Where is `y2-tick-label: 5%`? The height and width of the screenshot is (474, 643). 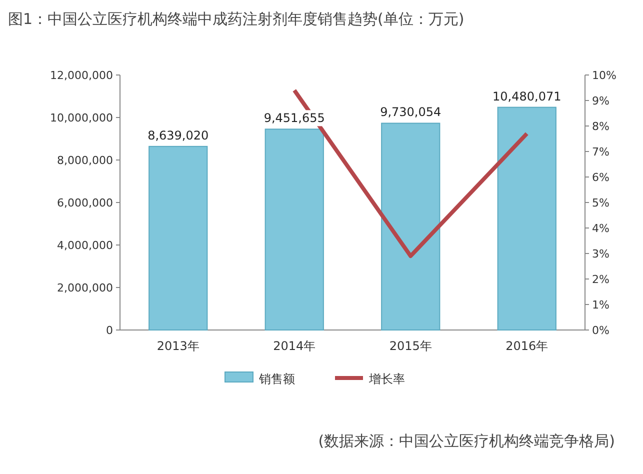 y2-tick-label: 5% is located at coordinates (601, 203).